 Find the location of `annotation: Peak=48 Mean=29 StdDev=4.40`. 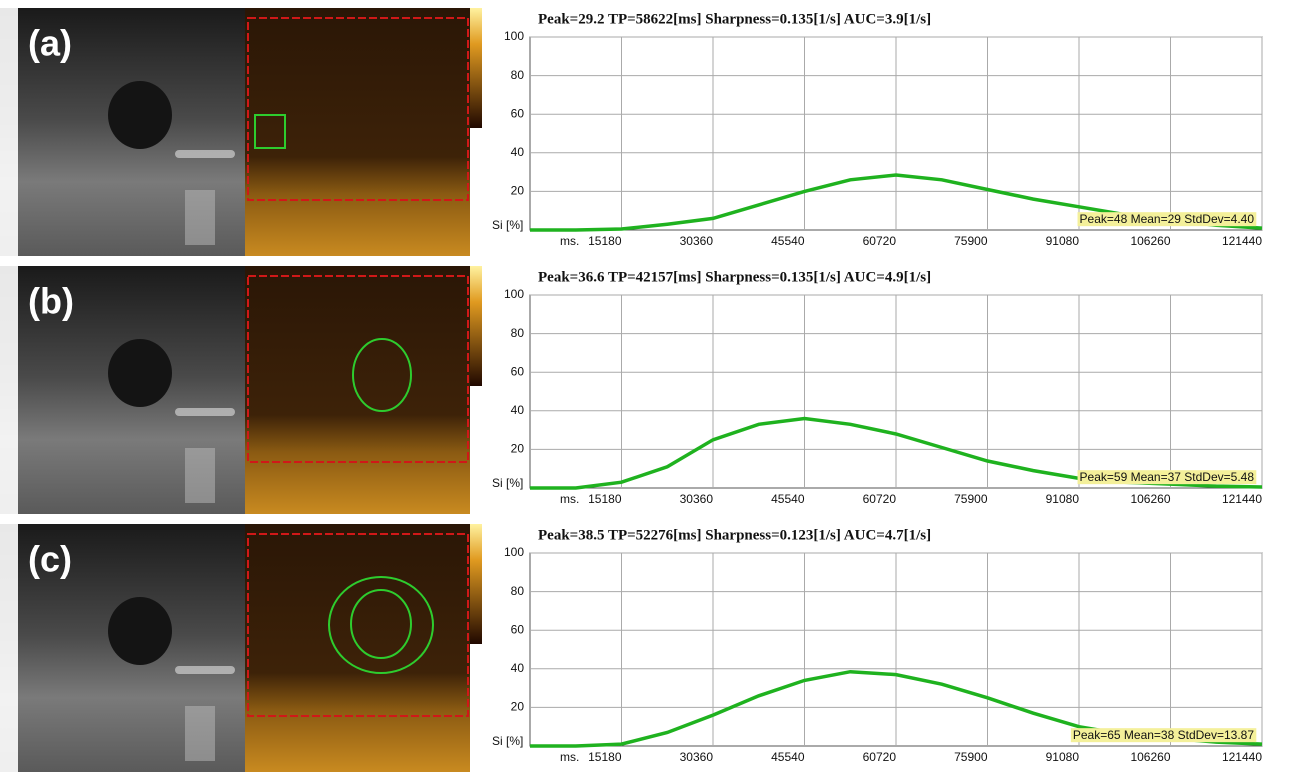

annotation: Peak=48 Mean=29 StdDev=4.40 is located at coordinates (1167, 219).